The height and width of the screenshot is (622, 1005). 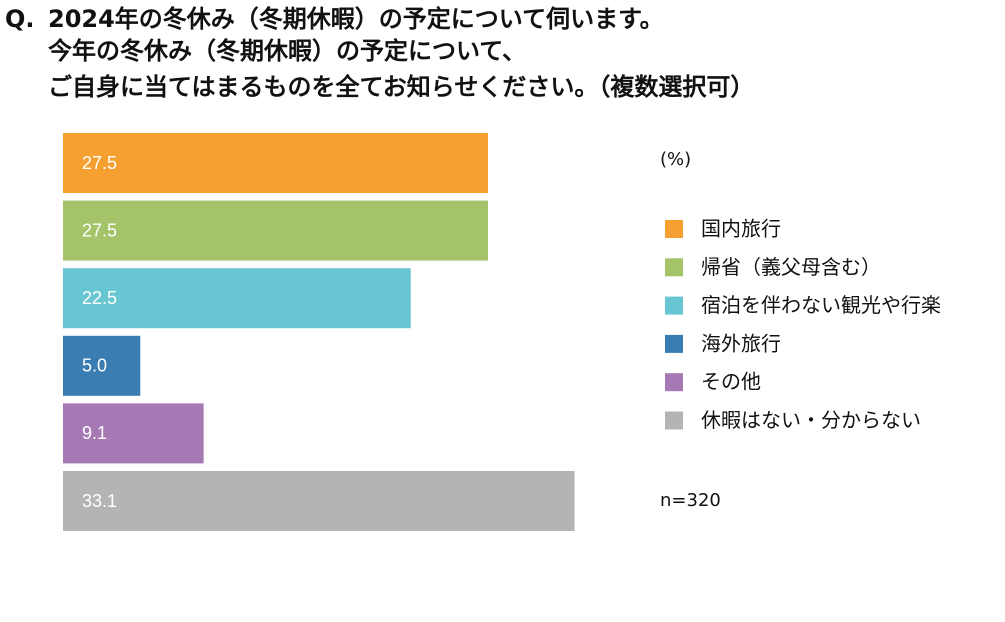 What do you see at coordinates (20, 19) in the screenshot?
I see `question-label: Q.` at bounding box center [20, 19].